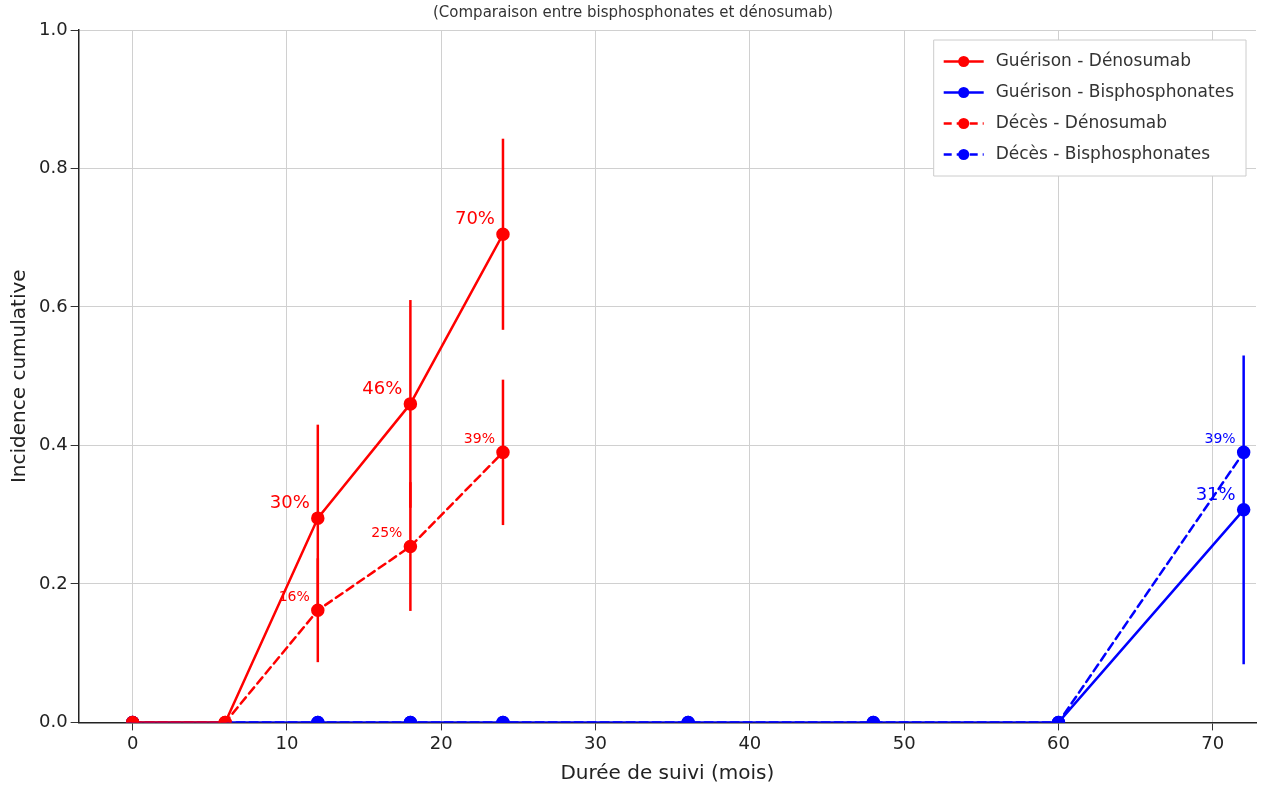 This screenshot has width=1264, height=794. What do you see at coordinates (474, 217) in the screenshot?
I see `data-label: 70%` at bounding box center [474, 217].